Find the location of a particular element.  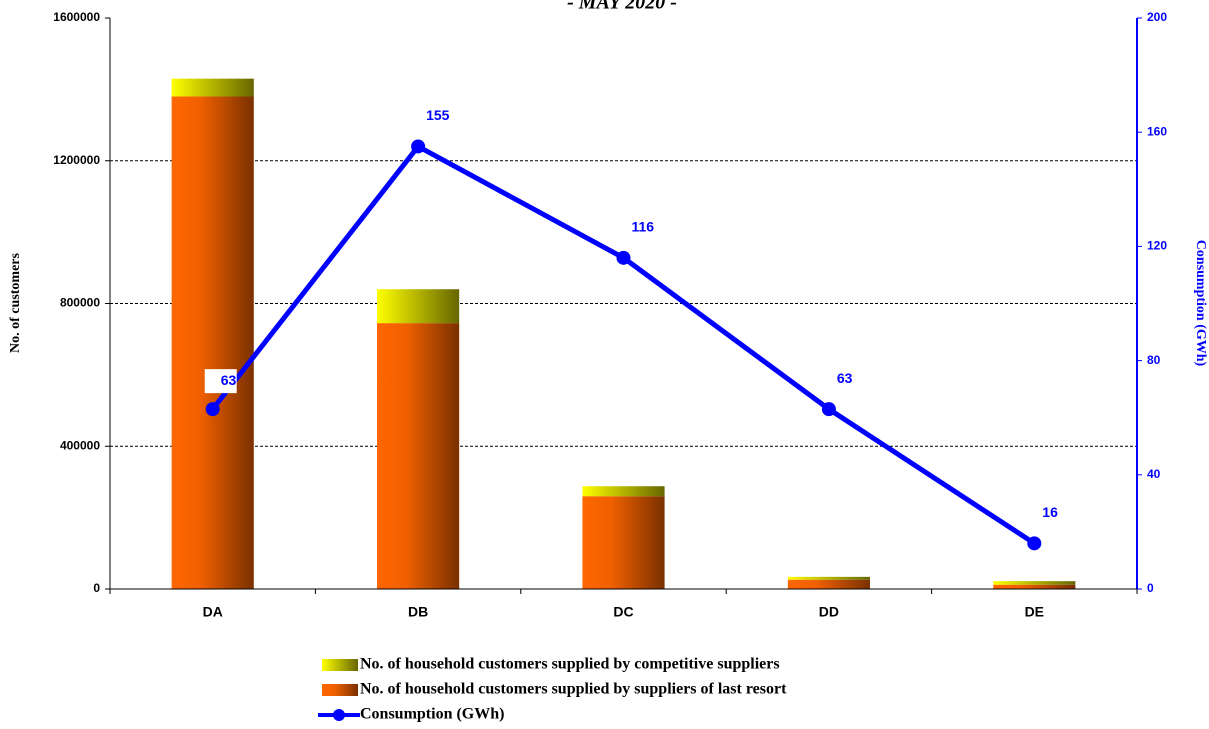

y-tick-label: 800000 is located at coordinates (80, 303).